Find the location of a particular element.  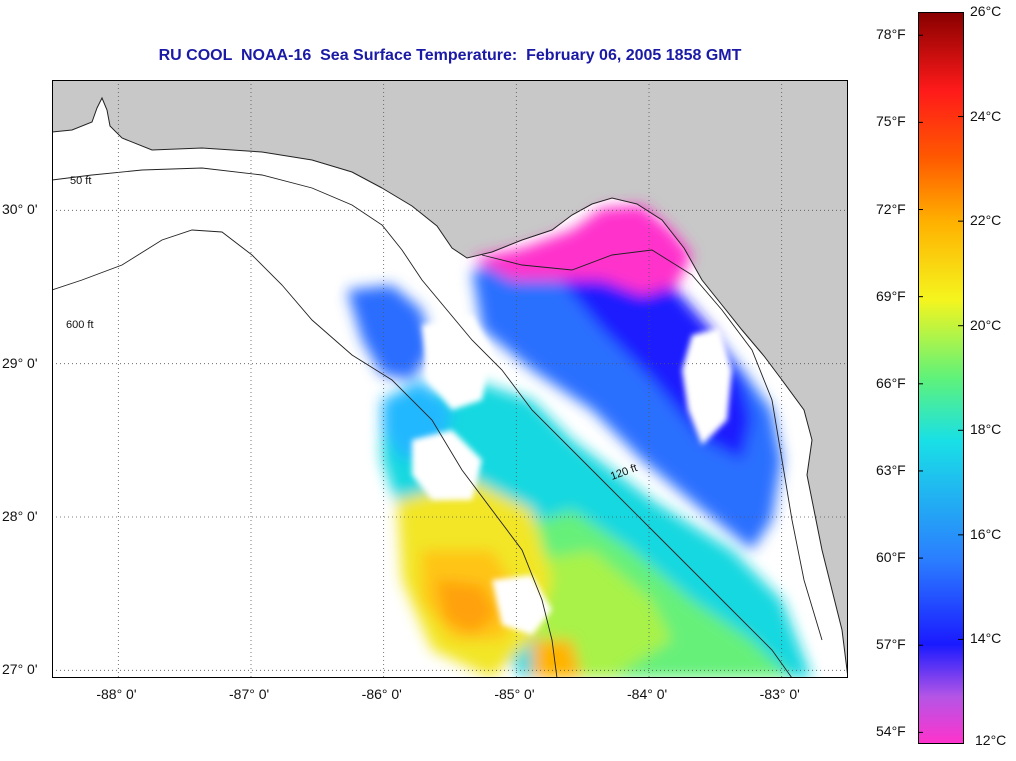

fahrenheit-tick-label: 60°F is located at coordinates (891, 557).